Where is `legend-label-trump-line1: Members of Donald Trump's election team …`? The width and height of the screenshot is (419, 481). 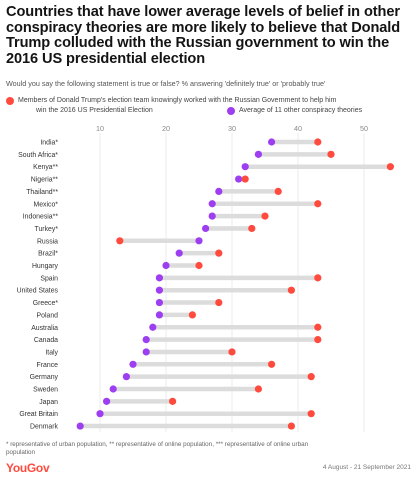
legend-label-trump-line1: Members of Donald Trump's election team … is located at coordinates (177, 100).